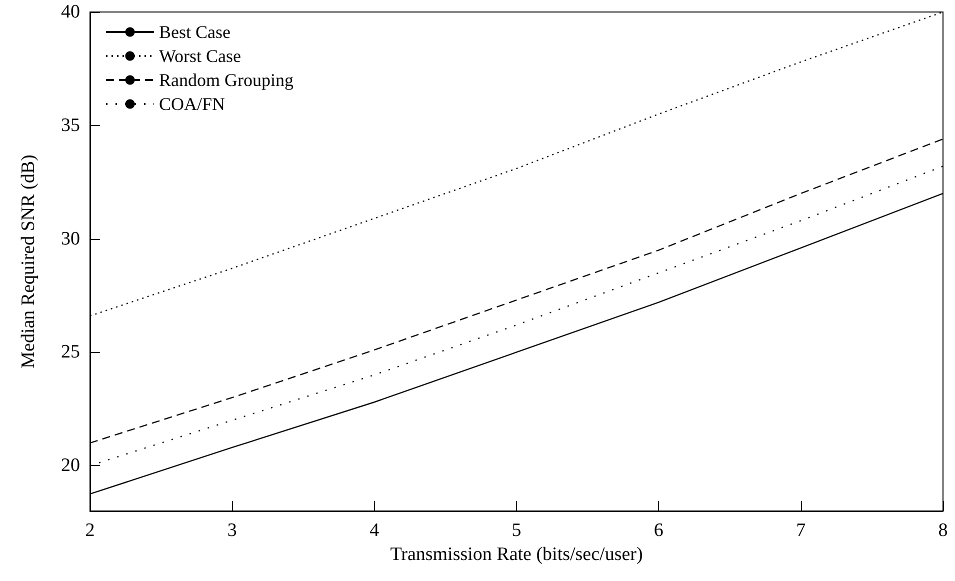 The width and height of the screenshot is (955, 581). What do you see at coordinates (70, 12) in the screenshot?
I see `y-tick-label: 40` at bounding box center [70, 12].